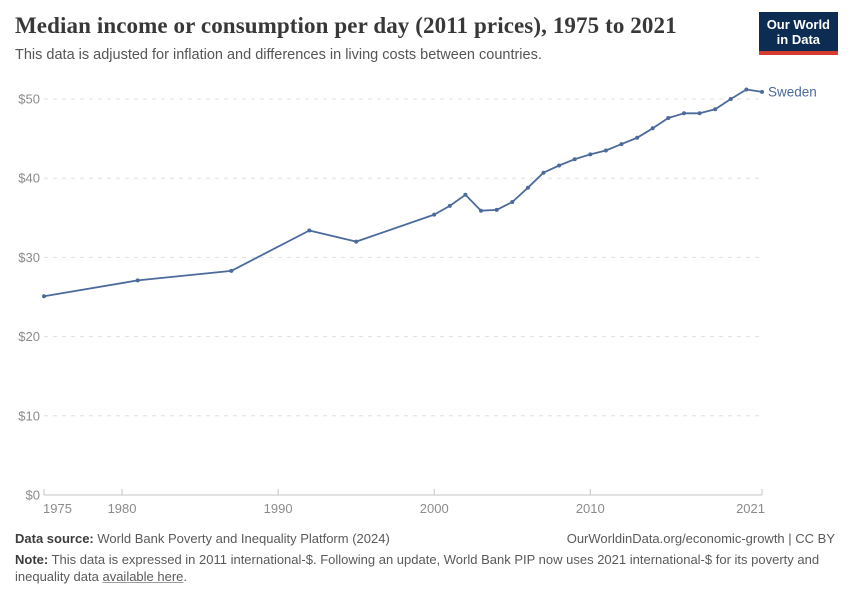  I want to click on y-tick-label-$10: $10, so click(29, 415).